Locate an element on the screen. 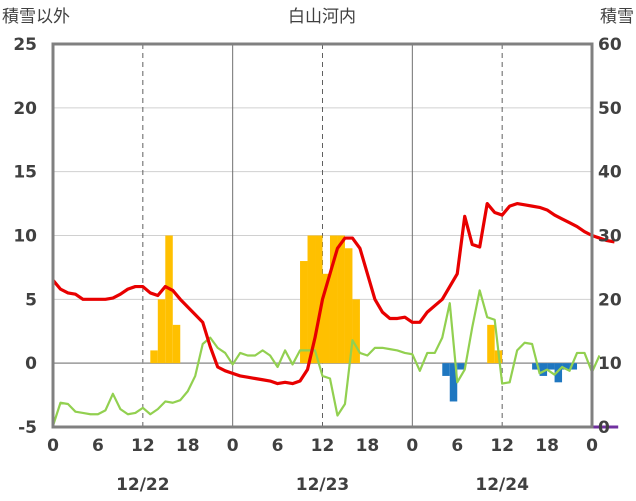 The image size is (636, 501). left-tick-label: -5 is located at coordinates (27, 428).